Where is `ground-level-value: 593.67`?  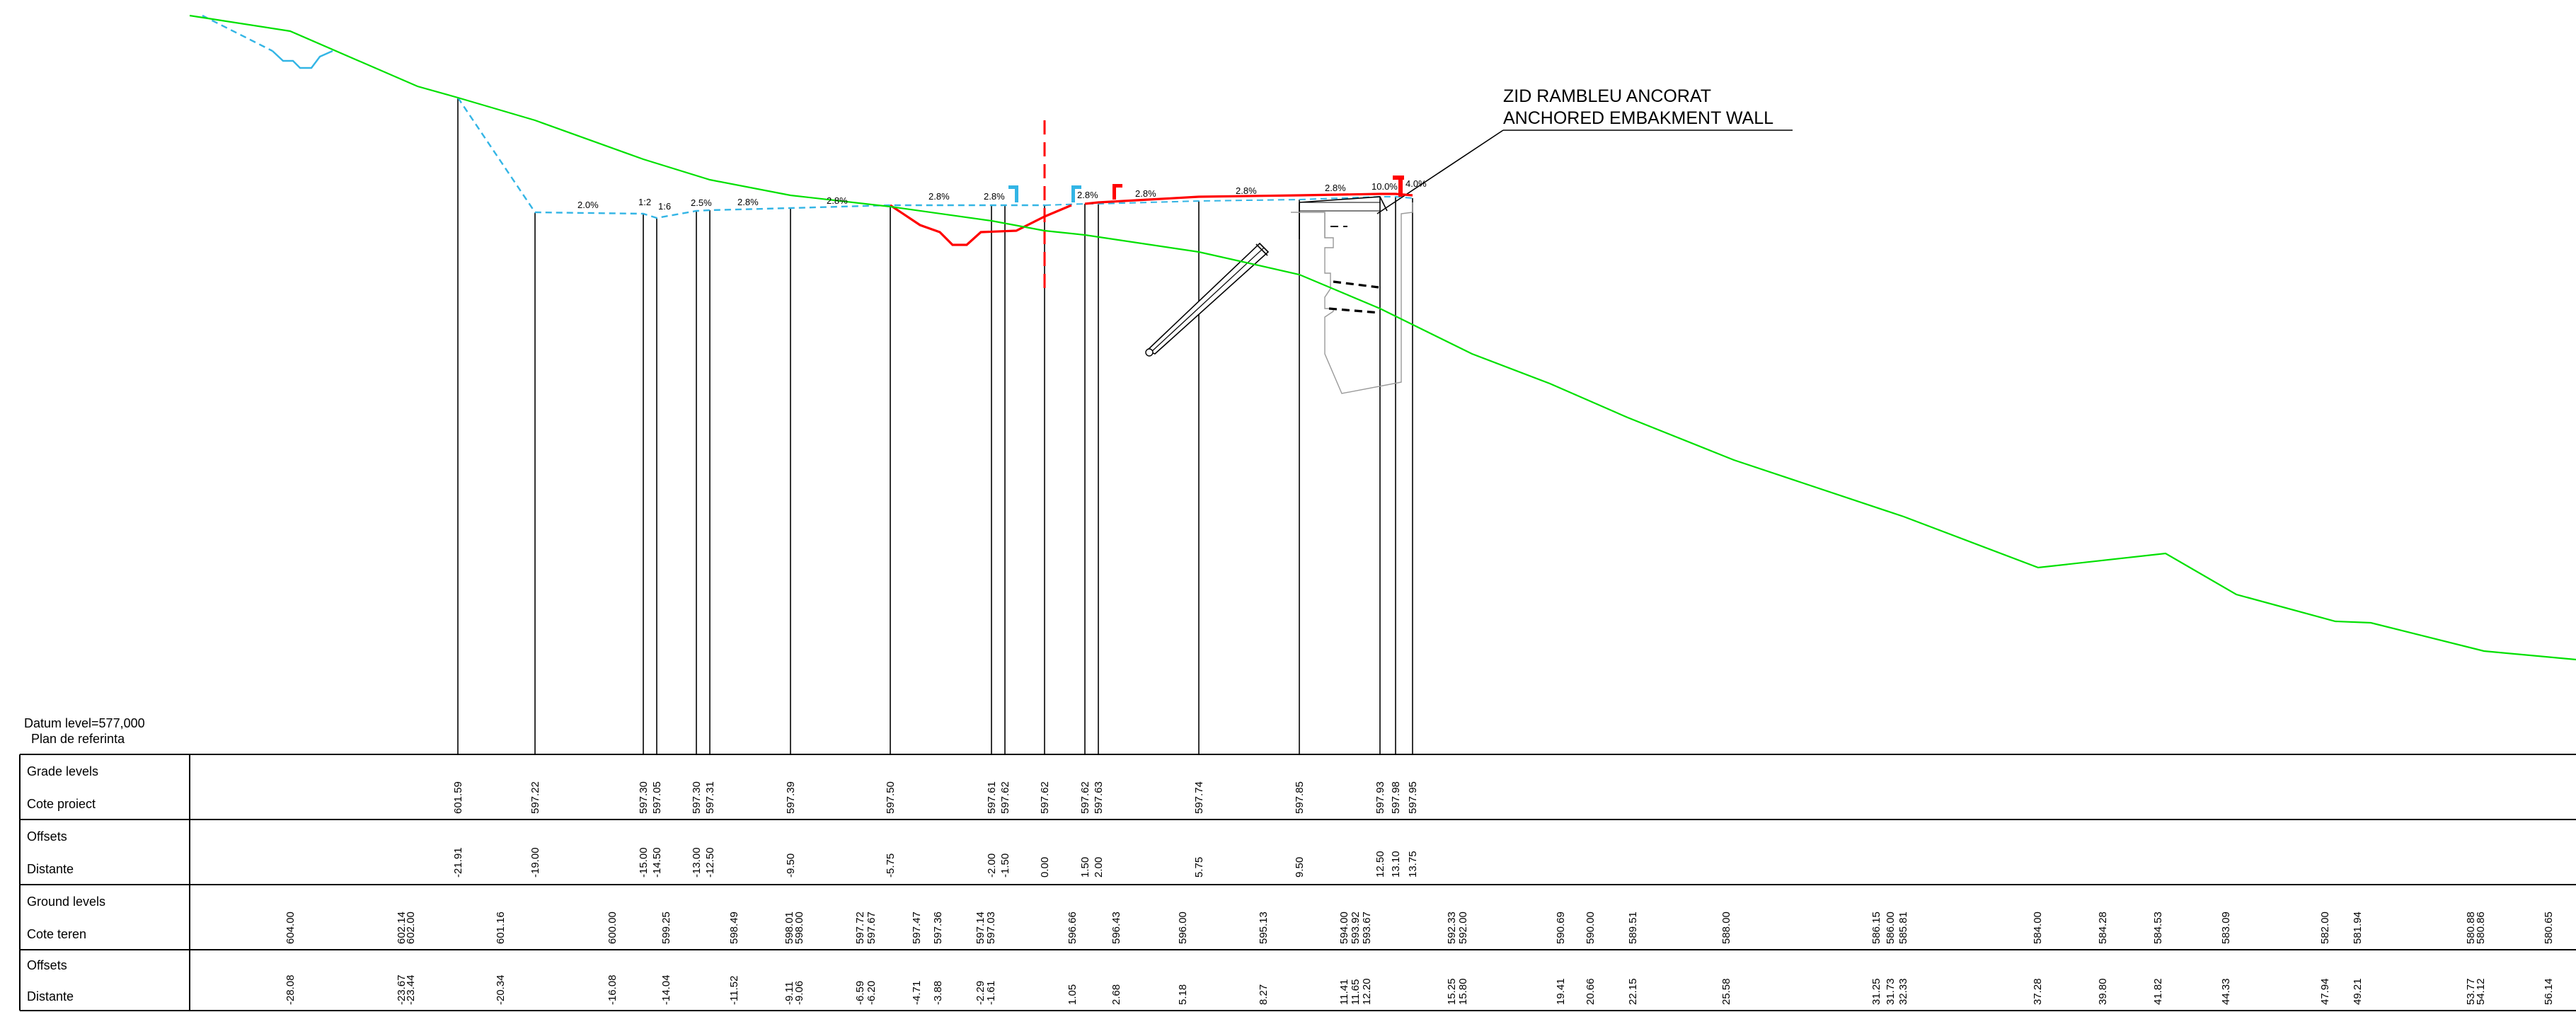
ground-level-value: 593.67 is located at coordinates (1367, 928).